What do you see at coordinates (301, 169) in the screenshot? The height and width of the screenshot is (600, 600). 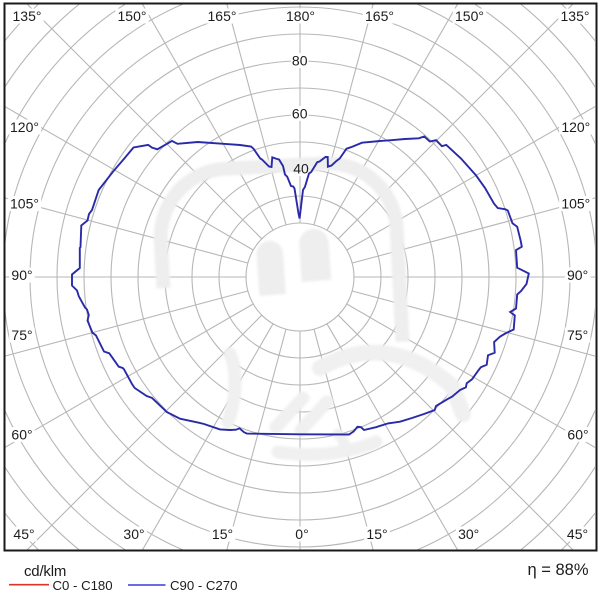 I see `svg-text: 40` at bounding box center [301, 169].